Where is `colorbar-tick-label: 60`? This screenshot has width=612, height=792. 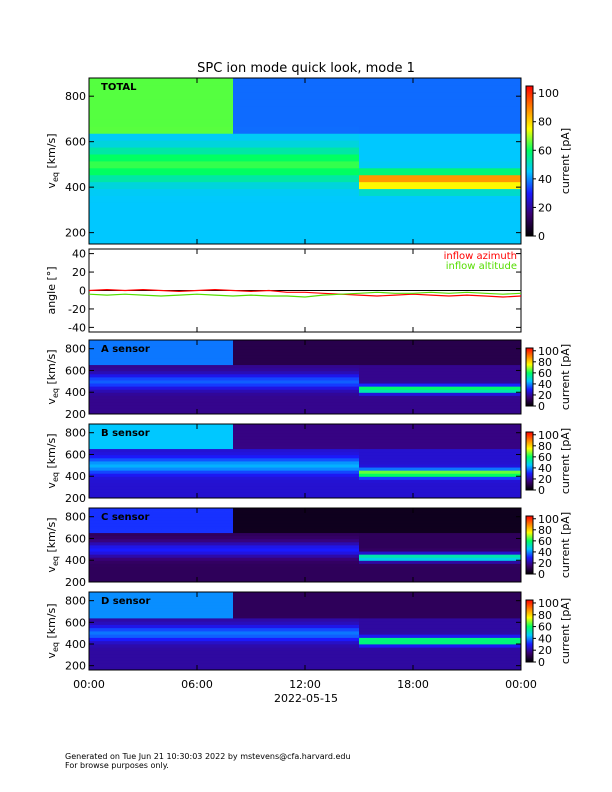
colorbar-tick-label: 60 is located at coordinates (545, 541).